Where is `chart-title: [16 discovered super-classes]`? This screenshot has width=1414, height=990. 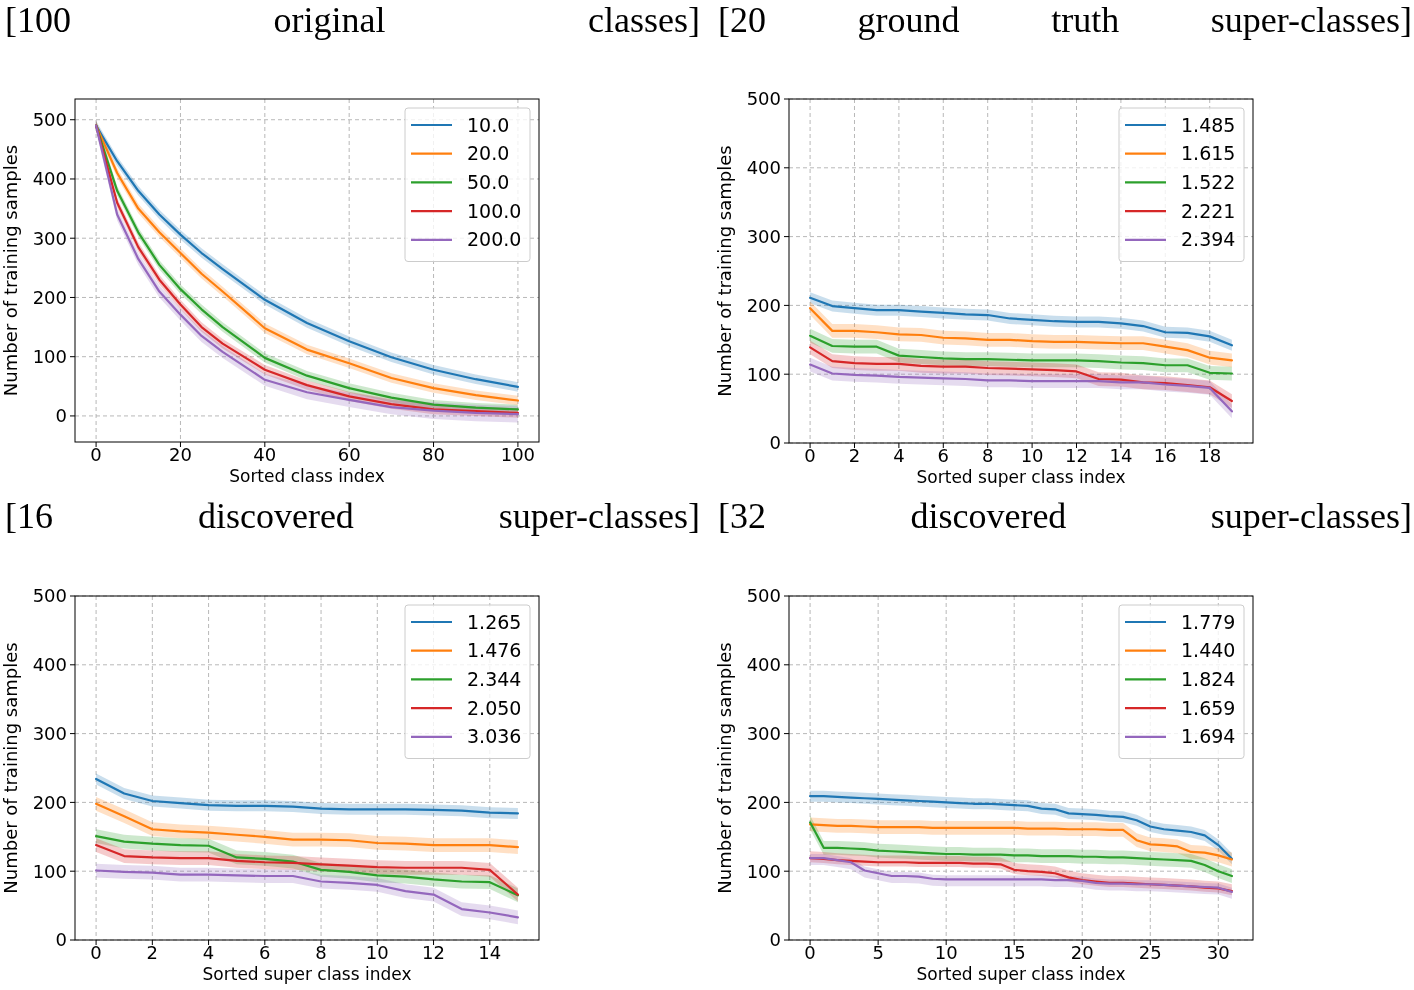
chart-title: [16 discovered super-classes] is located at coordinates (352, 516).